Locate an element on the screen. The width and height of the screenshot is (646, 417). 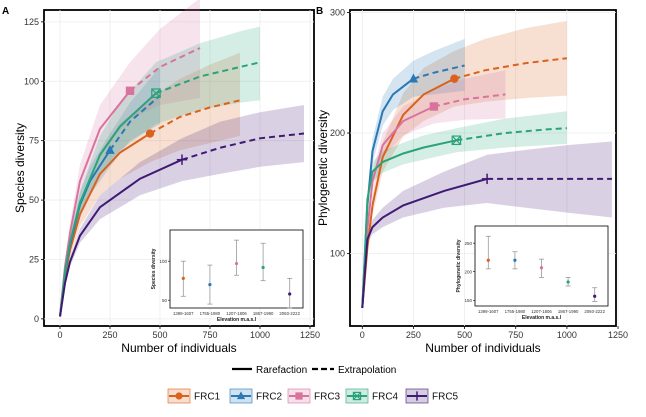
a-x-tick-label: 1000 is located at coordinates (260, 335).